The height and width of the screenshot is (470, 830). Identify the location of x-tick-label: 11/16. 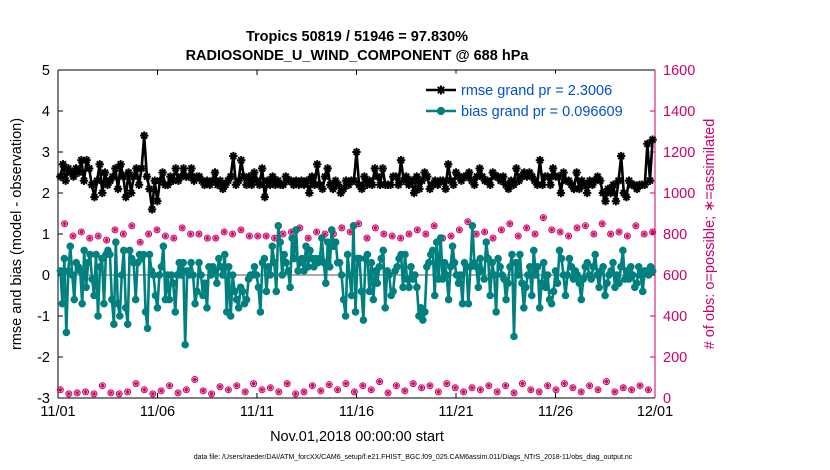
(356, 412).